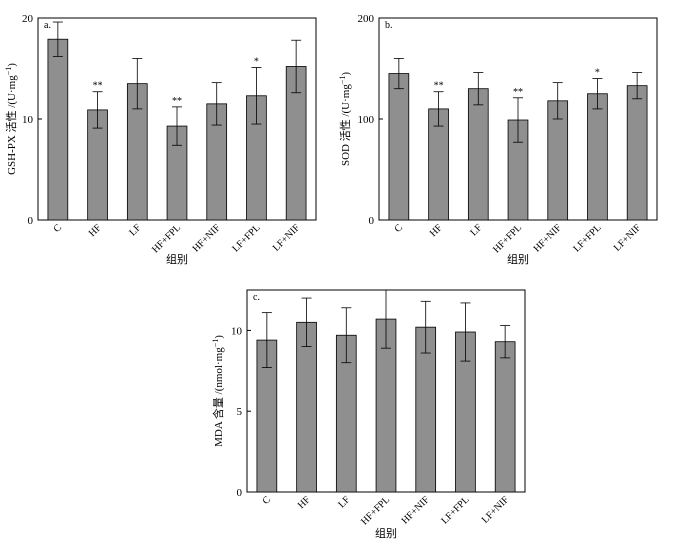  Describe the element at coordinates (256, 297) in the screenshot. I see `panel-label: c.` at that location.